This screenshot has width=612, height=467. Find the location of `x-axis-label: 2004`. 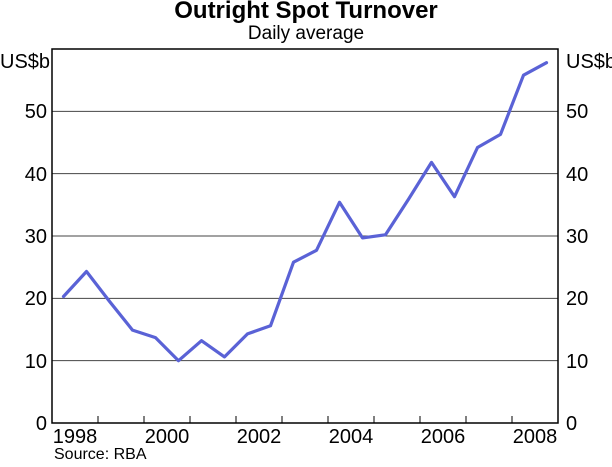

x-axis-label: 2004 is located at coordinates (351, 437).